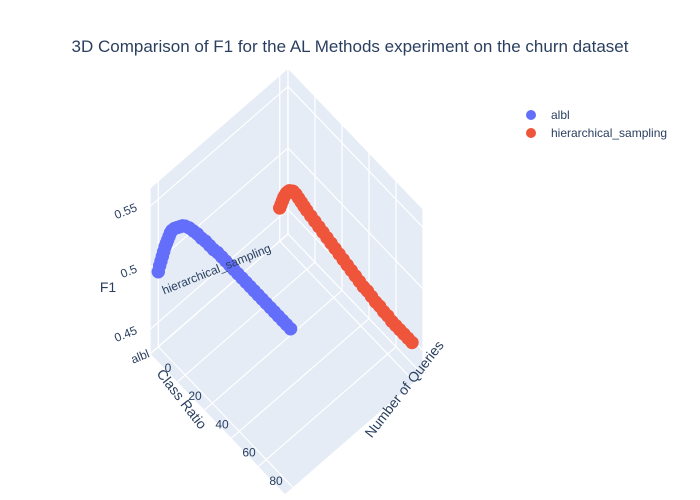 The width and height of the screenshot is (700, 500). Describe the element at coordinates (125, 211) in the screenshot. I see `z-tick-label: 0.55` at that location.